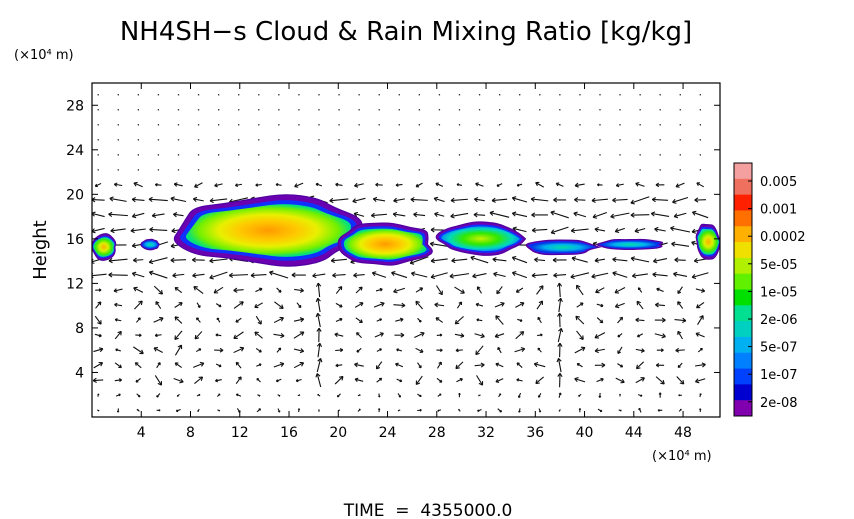 This screenshot has height=519, width=854. I want to click on cloud-regions, so click(406, 230).